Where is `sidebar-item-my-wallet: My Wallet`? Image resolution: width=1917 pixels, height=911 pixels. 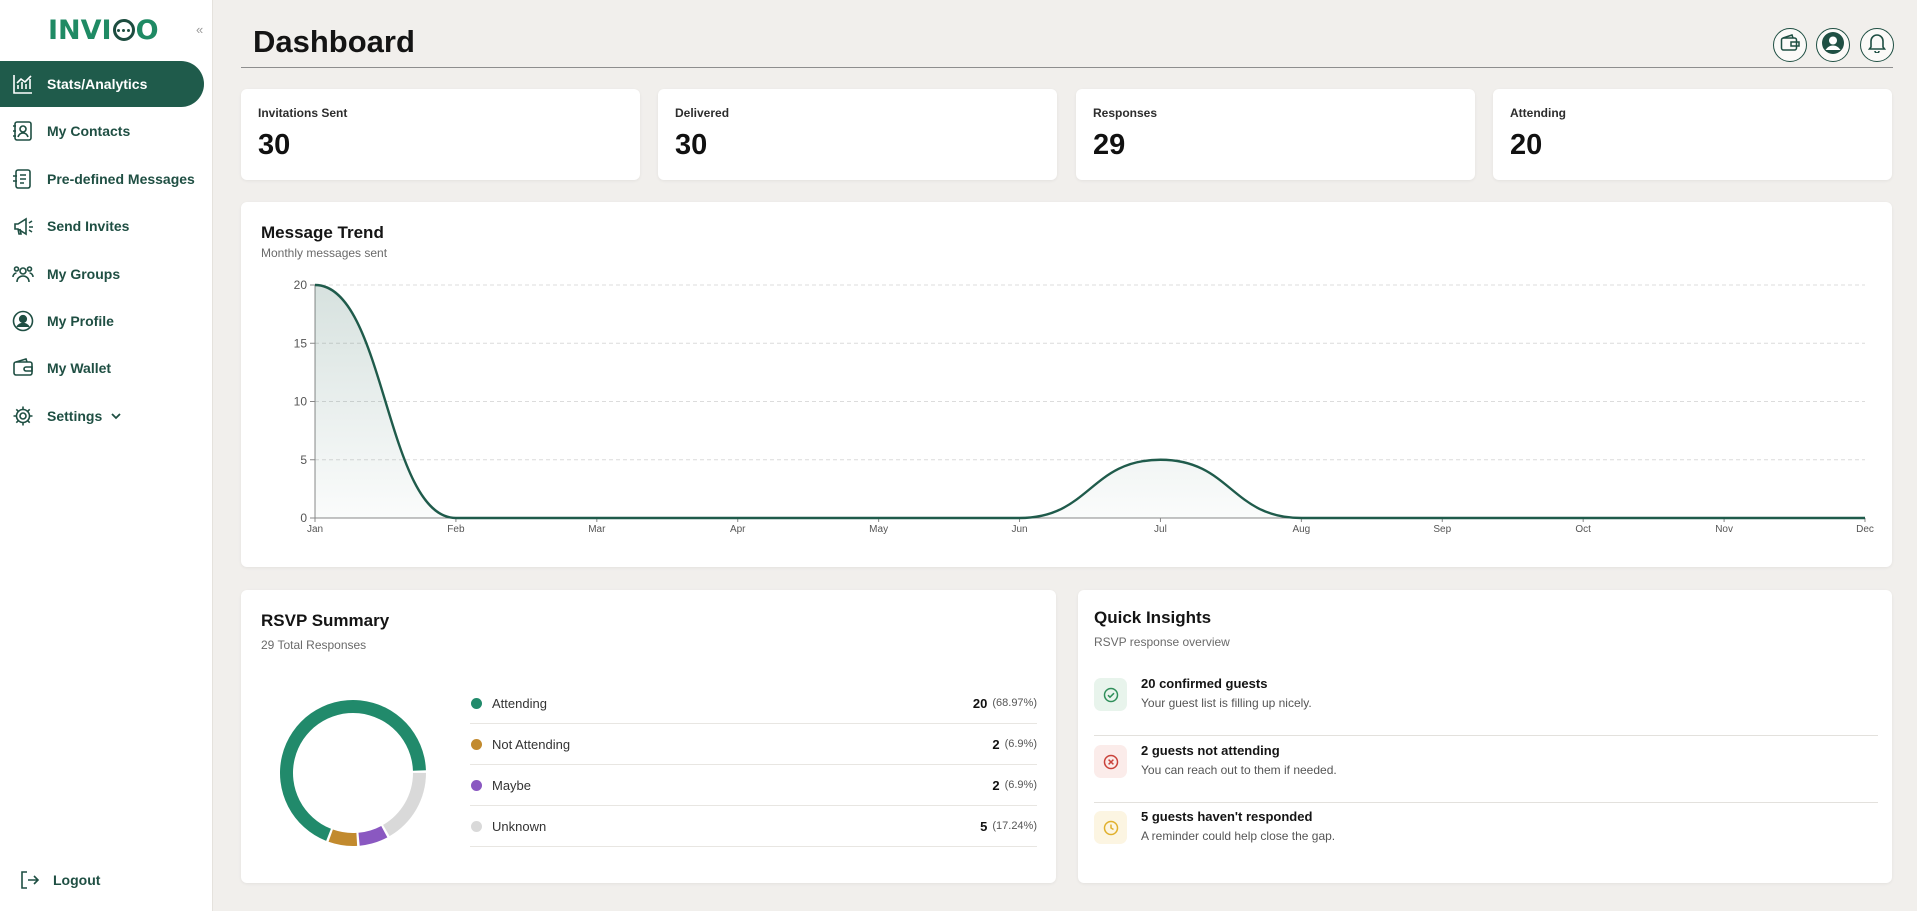
sidebar-item-my-wallet: My Wallet is located at coordinates (102, 368).